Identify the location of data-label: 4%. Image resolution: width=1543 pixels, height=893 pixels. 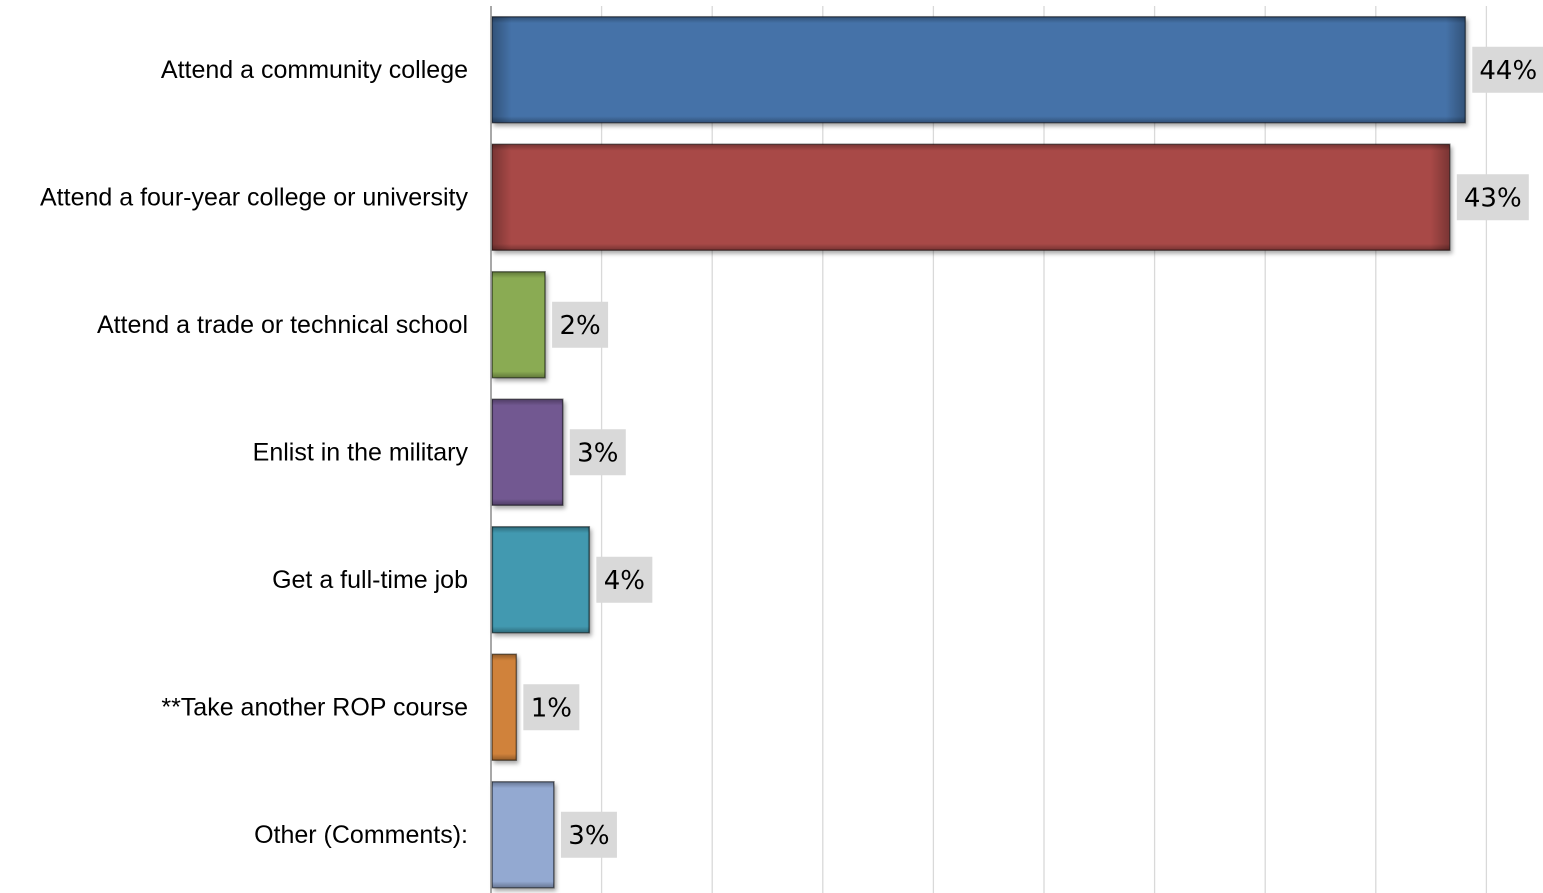
(624, 579).